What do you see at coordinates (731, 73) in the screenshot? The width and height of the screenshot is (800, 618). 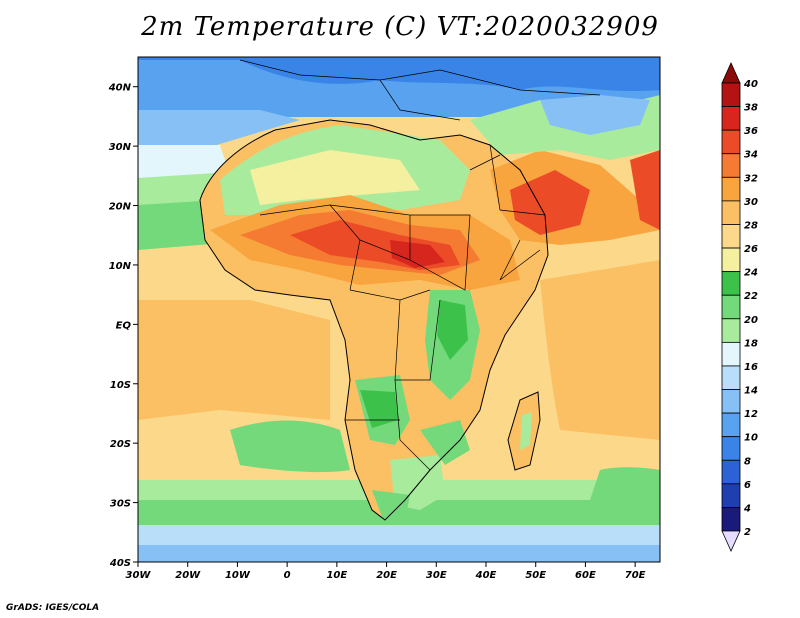 I see `colorbar-top-arrow` at bounding box center [731, 73].